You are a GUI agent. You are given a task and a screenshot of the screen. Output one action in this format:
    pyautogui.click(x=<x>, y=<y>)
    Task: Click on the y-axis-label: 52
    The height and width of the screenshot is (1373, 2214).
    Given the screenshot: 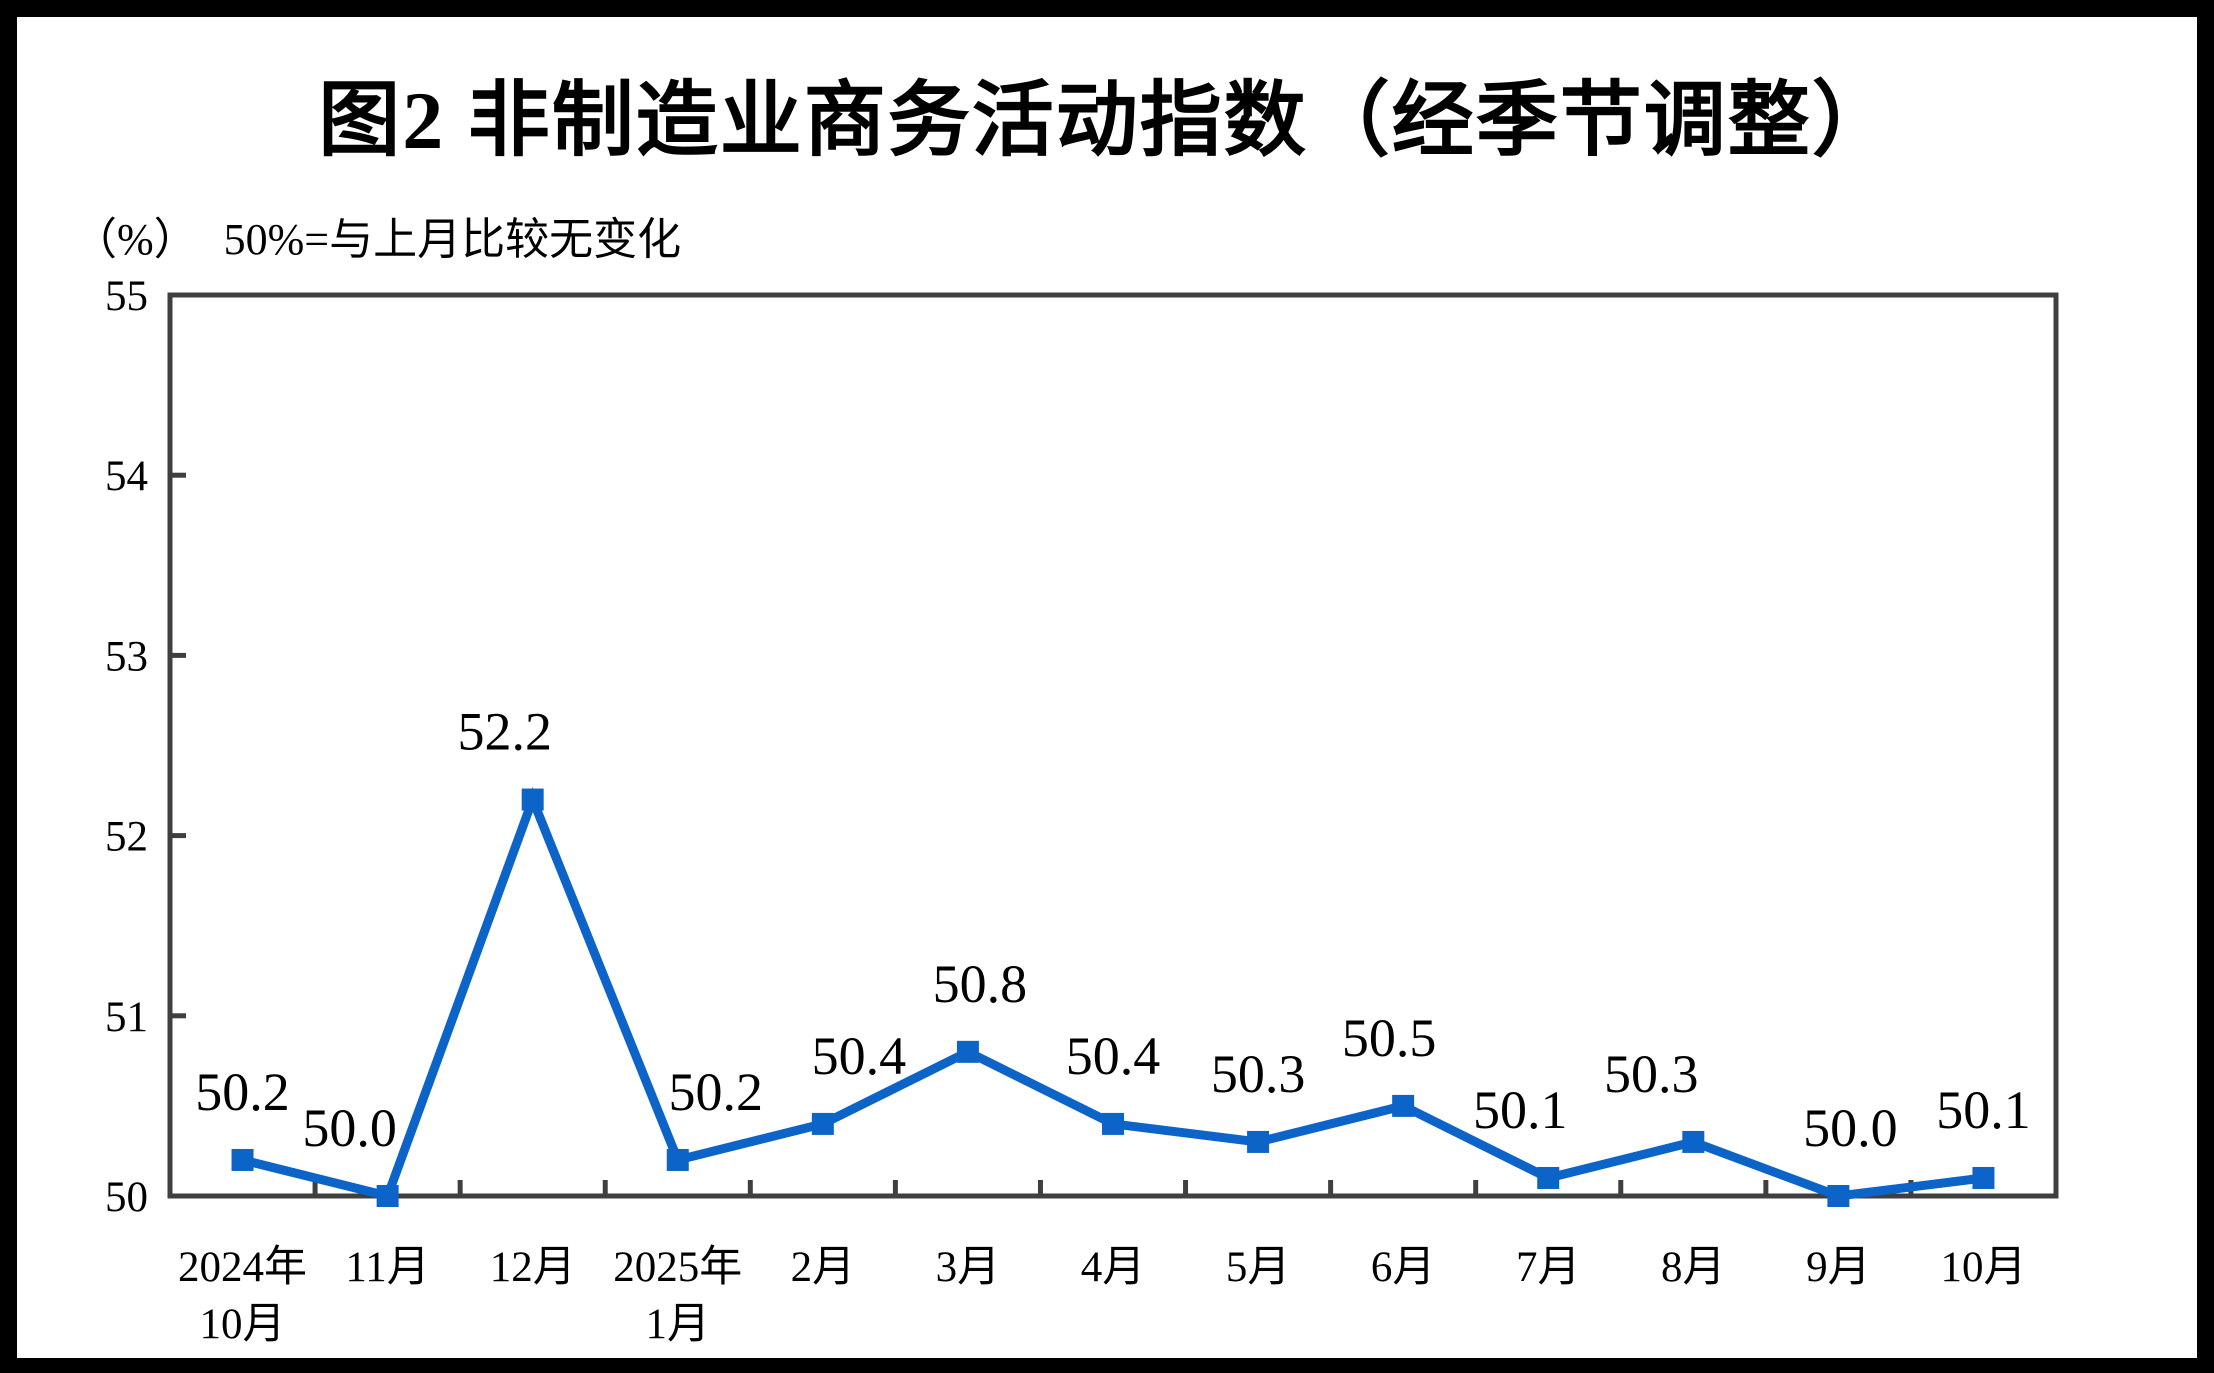 What is the action you would take?
    pyautogui.click(x=126, y=837)
    